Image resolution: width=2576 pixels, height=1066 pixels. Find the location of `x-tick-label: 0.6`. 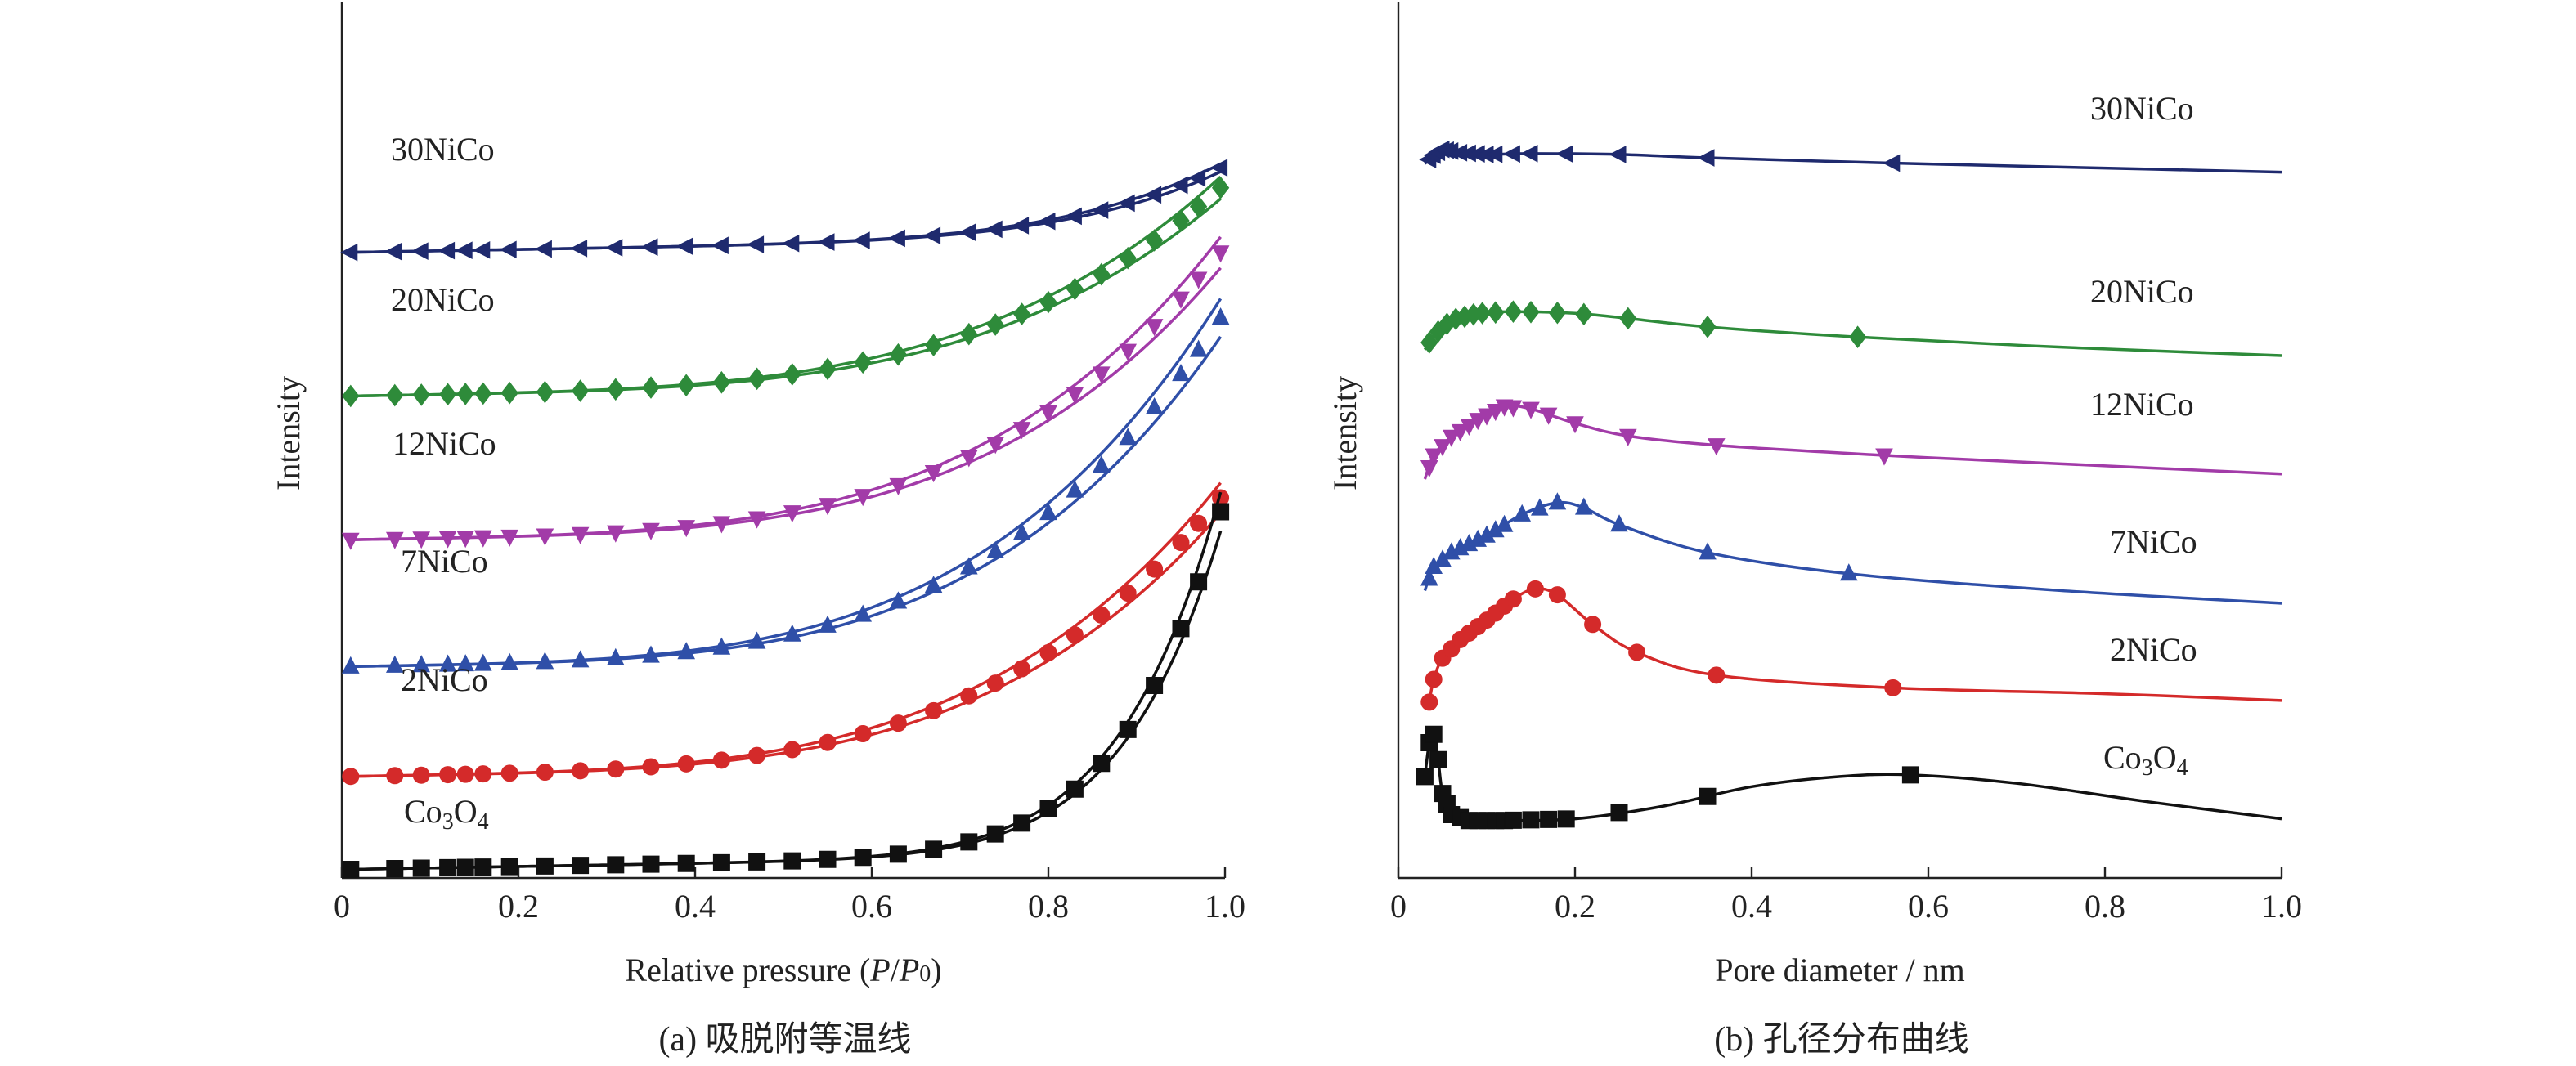

x-tick-label: 0.6 is located at coordinates (872, 907).